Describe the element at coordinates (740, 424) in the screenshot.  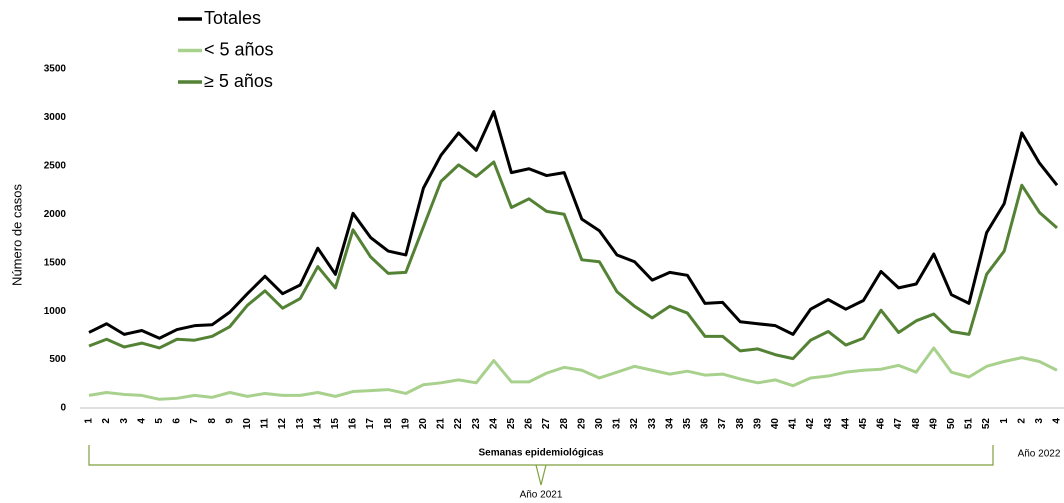
I see `x-tick-label: 38` at that location.